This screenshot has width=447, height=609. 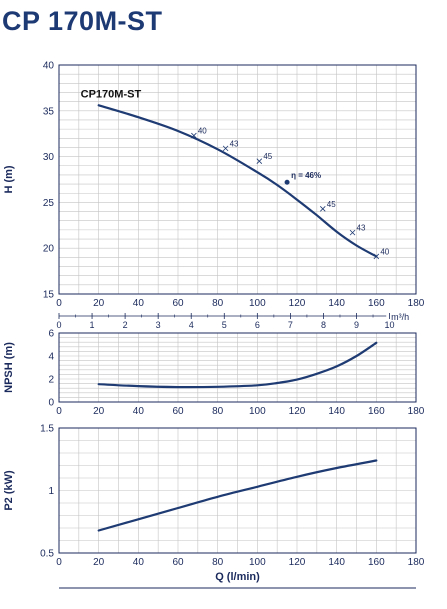 What do you see at coordinates (9, 367) in the screenshot?
I see `y-axis-label: NPSH (m)` at bounding box center [9, 367].